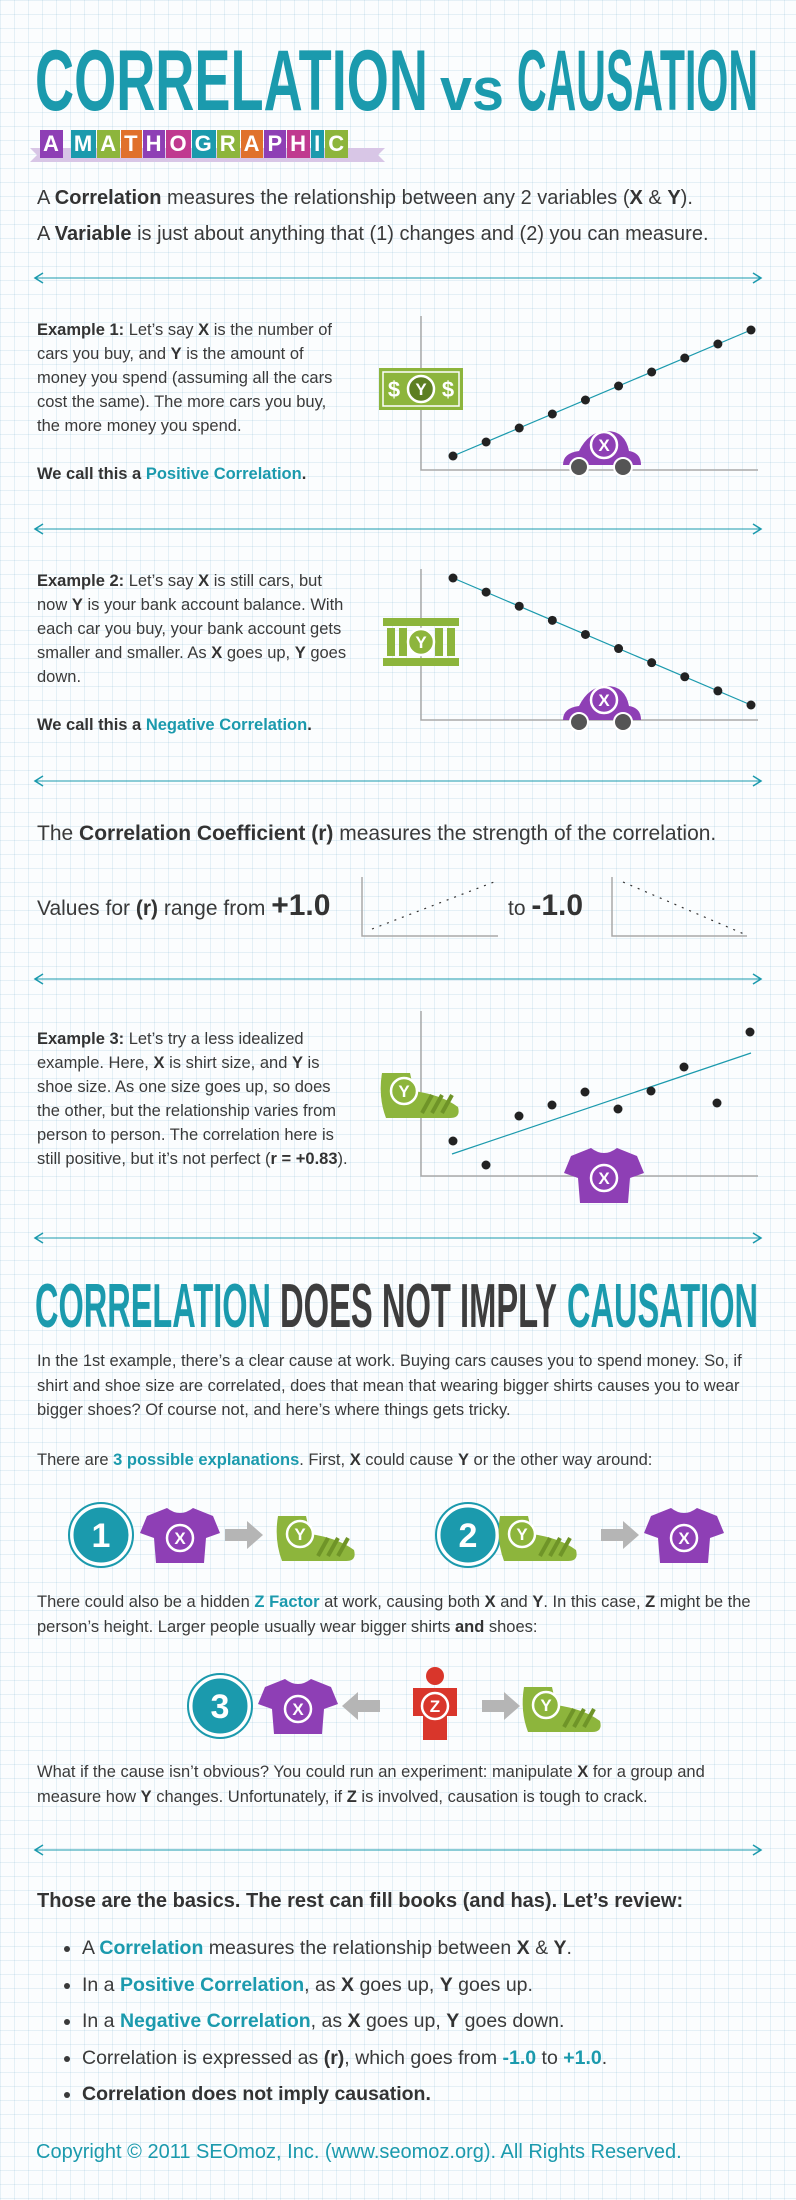 The height and width of the screenshot is (2200, 796). Describe the element at coordinates (81, 330) in the screenshot. I see `text-segment: Example 1:` at that location.